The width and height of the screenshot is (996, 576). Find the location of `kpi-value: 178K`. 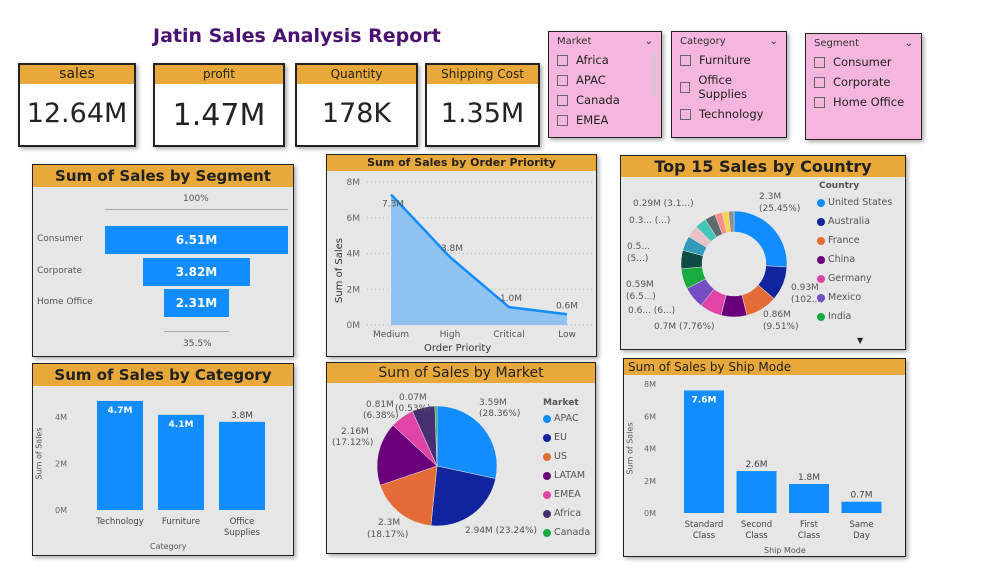

kpi-value: 178K is located at coordinates (356, 113).